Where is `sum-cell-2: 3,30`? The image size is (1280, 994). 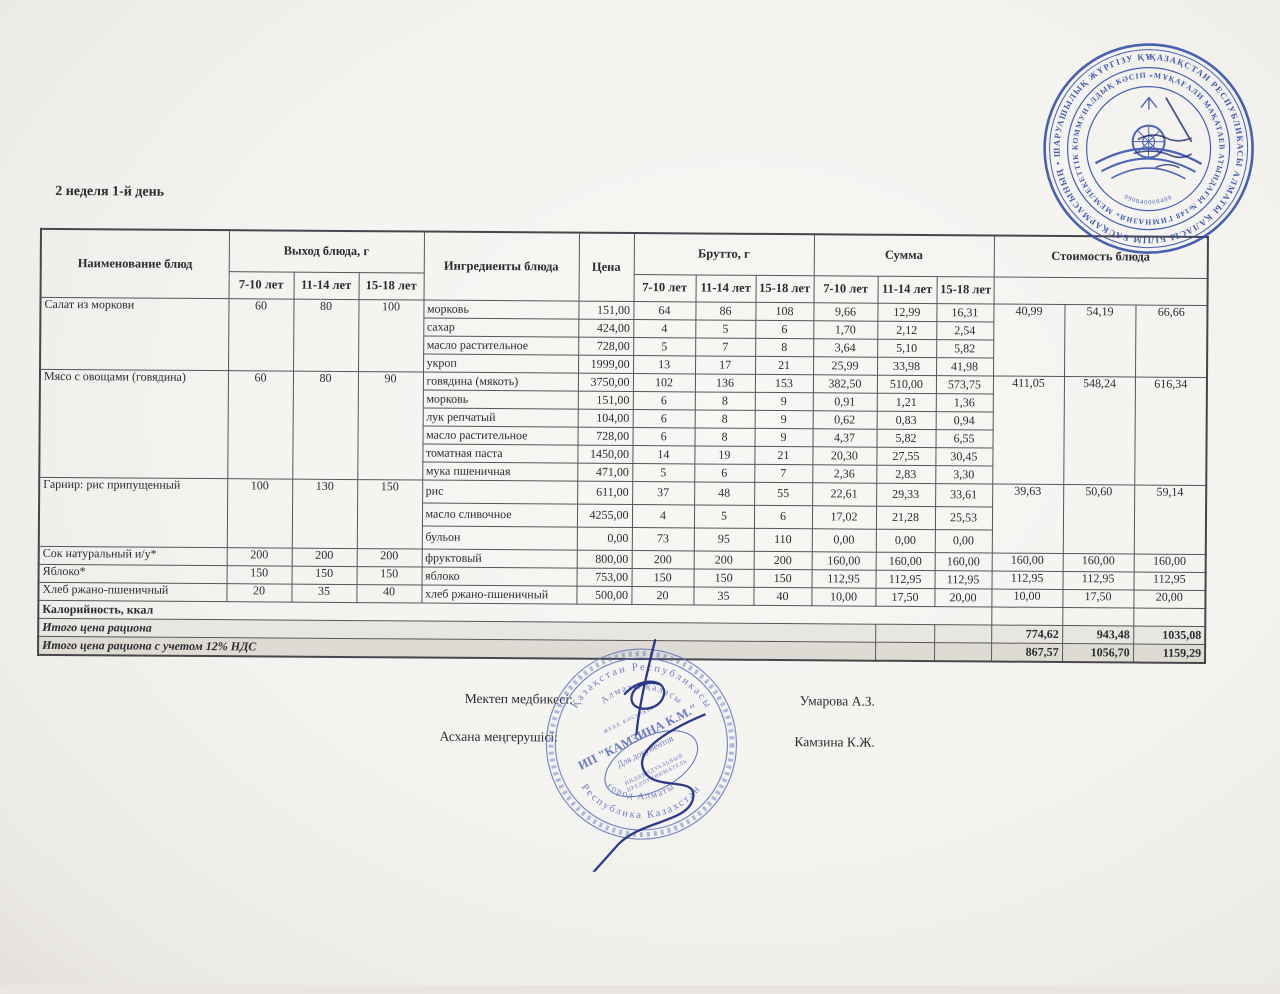 sum-cell-2: 3,30 is located at coordinates (963, 475).